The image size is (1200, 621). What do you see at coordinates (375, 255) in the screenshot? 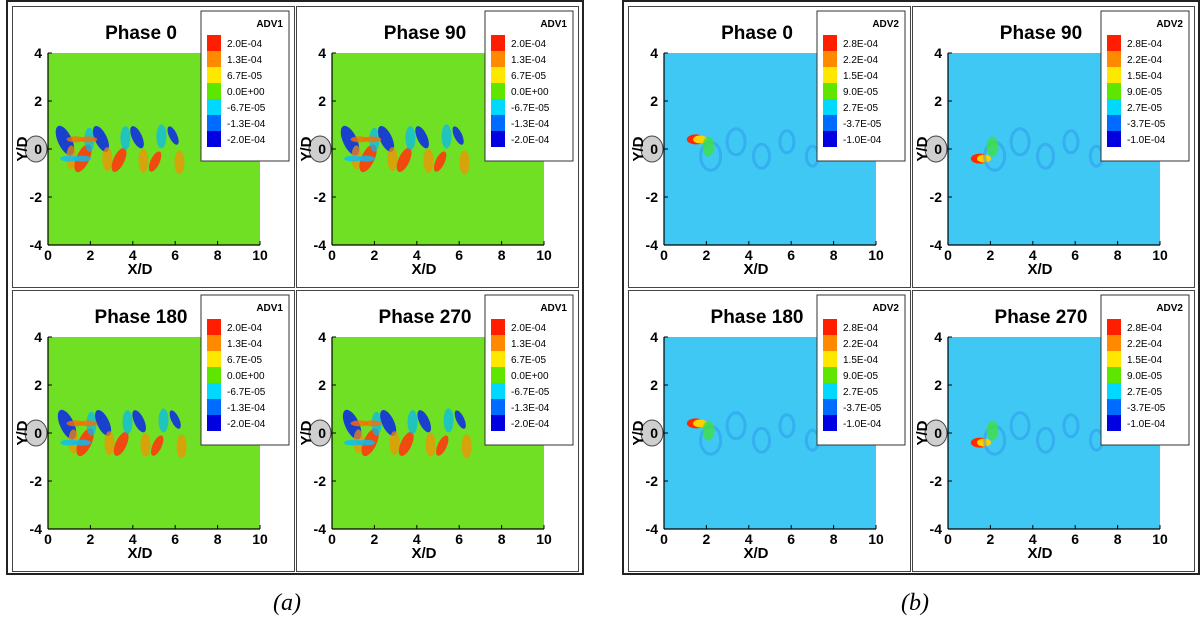
I see `x-tick-label: 2` at bounding box center [375, 255].